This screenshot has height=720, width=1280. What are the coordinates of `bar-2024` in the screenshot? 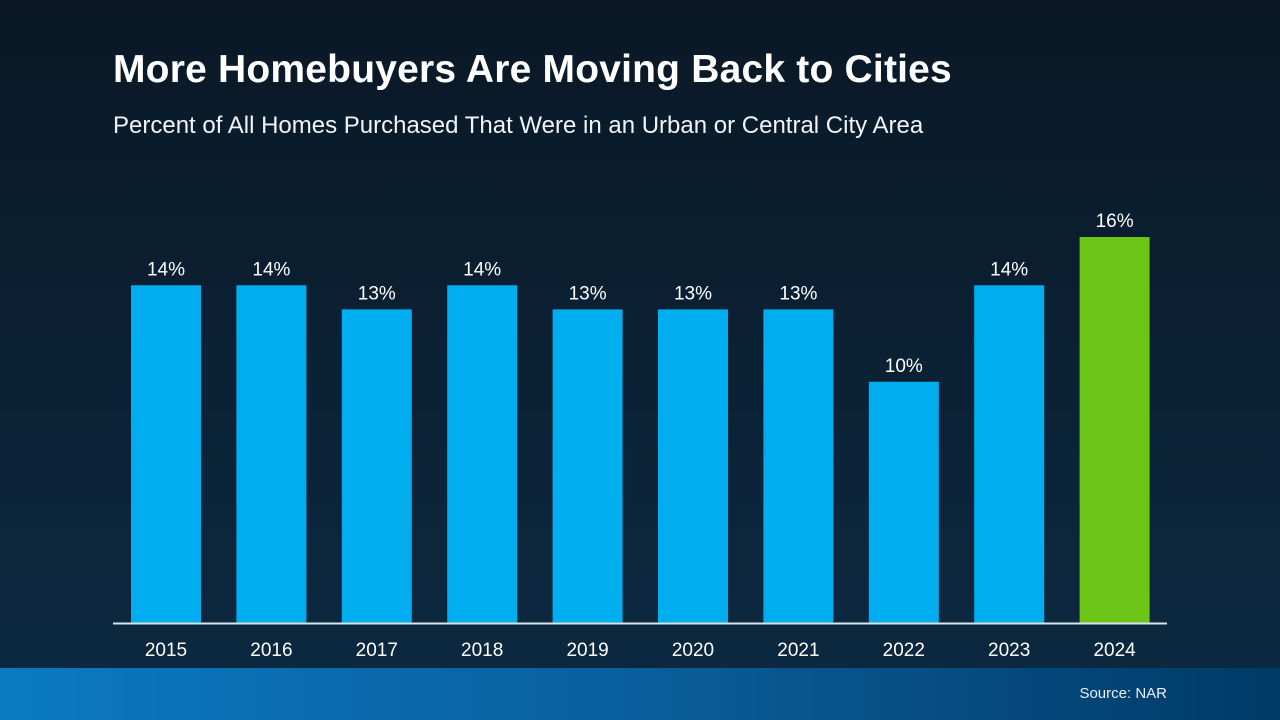 It's located at (1114, 430).